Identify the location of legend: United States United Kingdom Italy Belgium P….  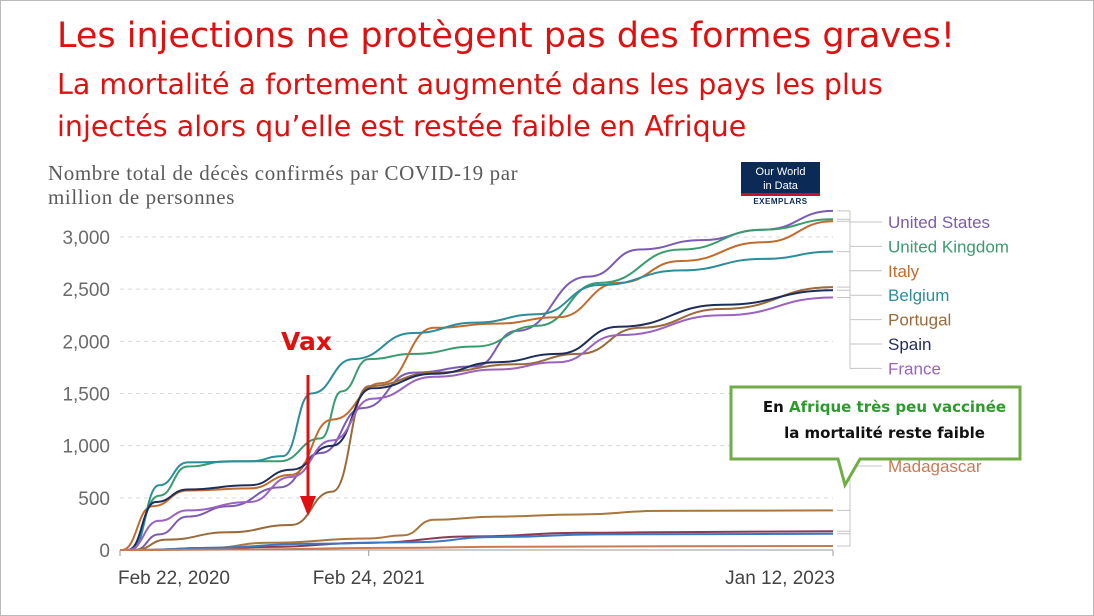
(948, 344).